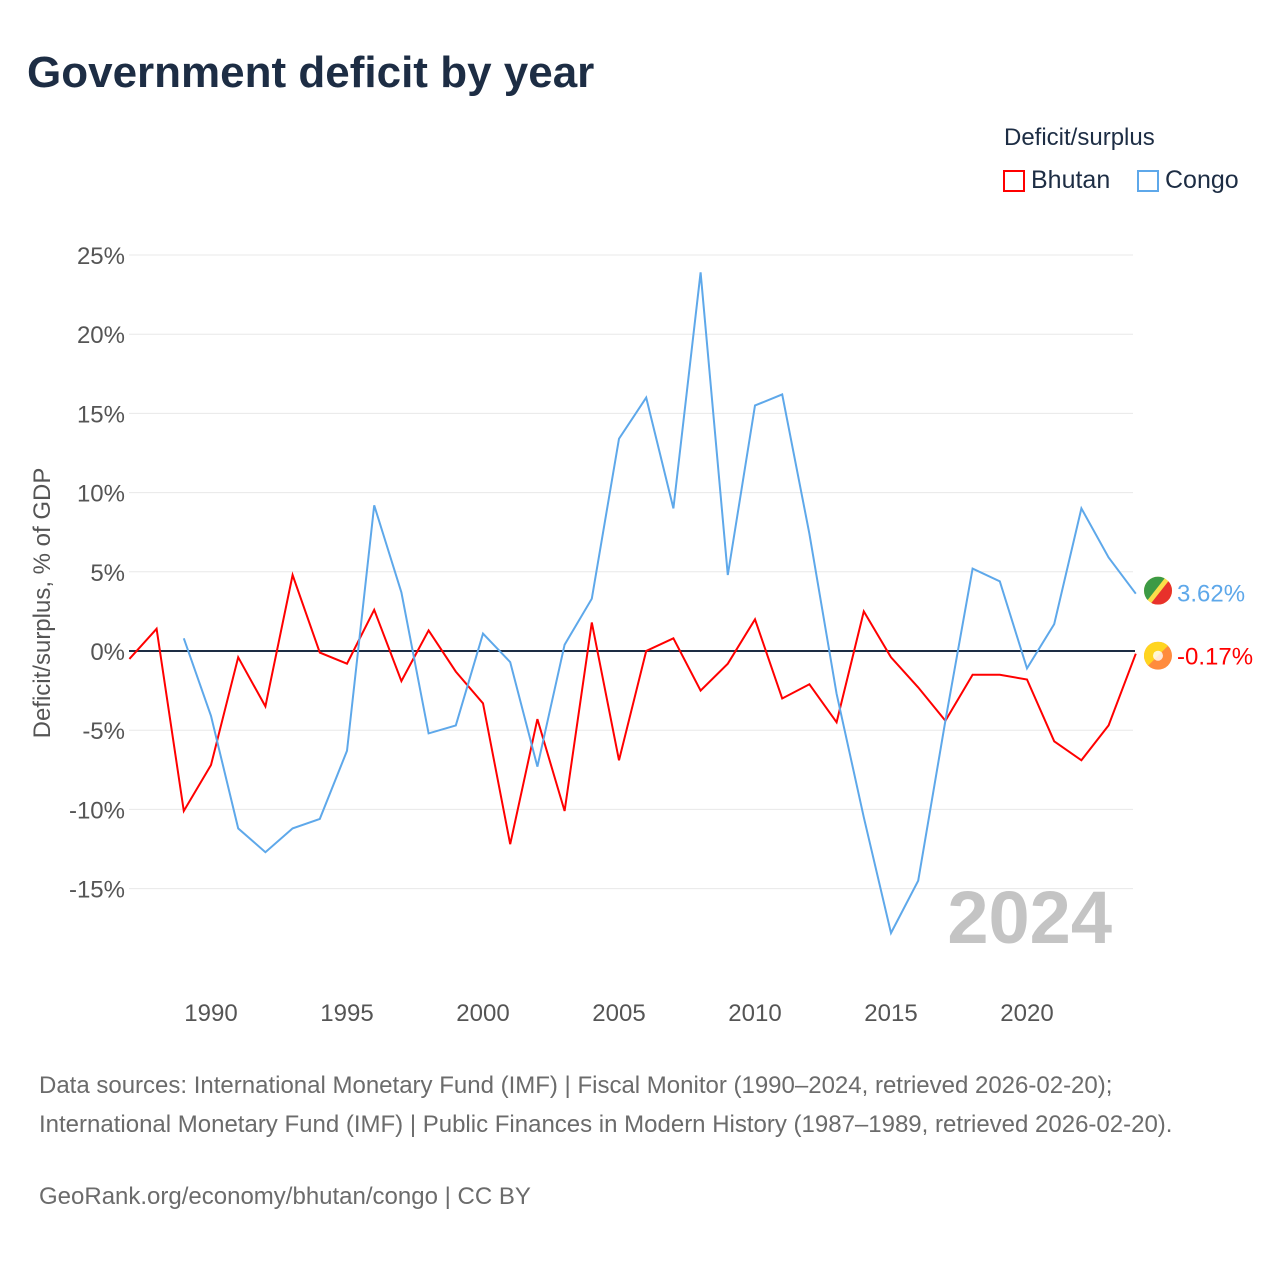 The height and width of the screenshot is (1280, 1280). I want to click on x-tick-label: 1990, so click(210, 1013).